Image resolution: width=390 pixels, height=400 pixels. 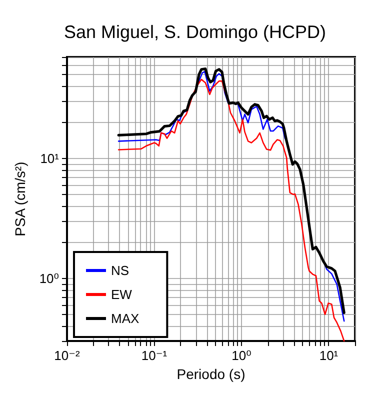 What do you see at coordinates (154, 355) in the screenshot?
I see `x-tick-label: 10⁻¹` at bounding box center [154, 355].